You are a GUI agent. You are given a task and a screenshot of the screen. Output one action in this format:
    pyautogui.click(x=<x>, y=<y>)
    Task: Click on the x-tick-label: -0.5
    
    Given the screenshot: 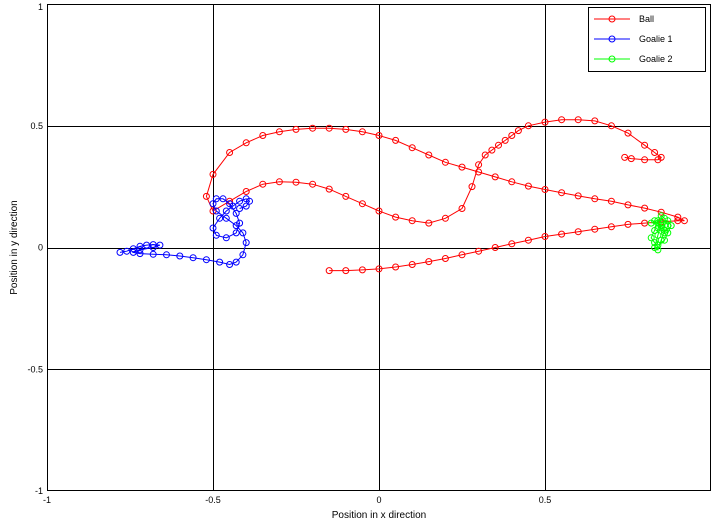 What is the action you would take?
    pyautogui.click(x=213, y=500)
    